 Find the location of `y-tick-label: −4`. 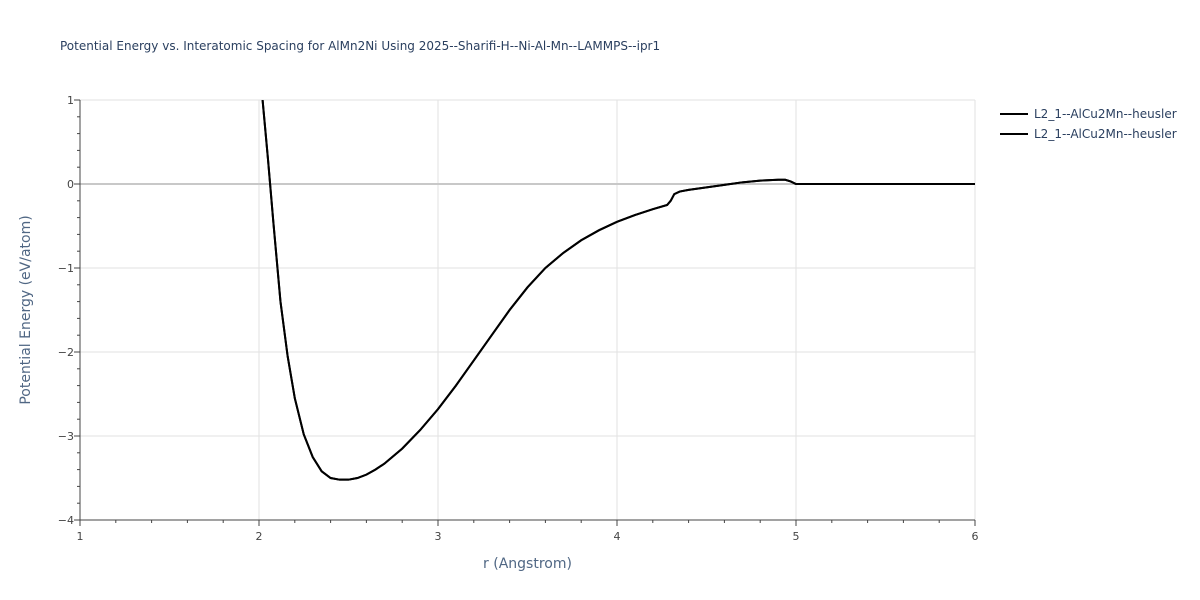

y-tick-label: −4 is located at coordinates (66, 520).